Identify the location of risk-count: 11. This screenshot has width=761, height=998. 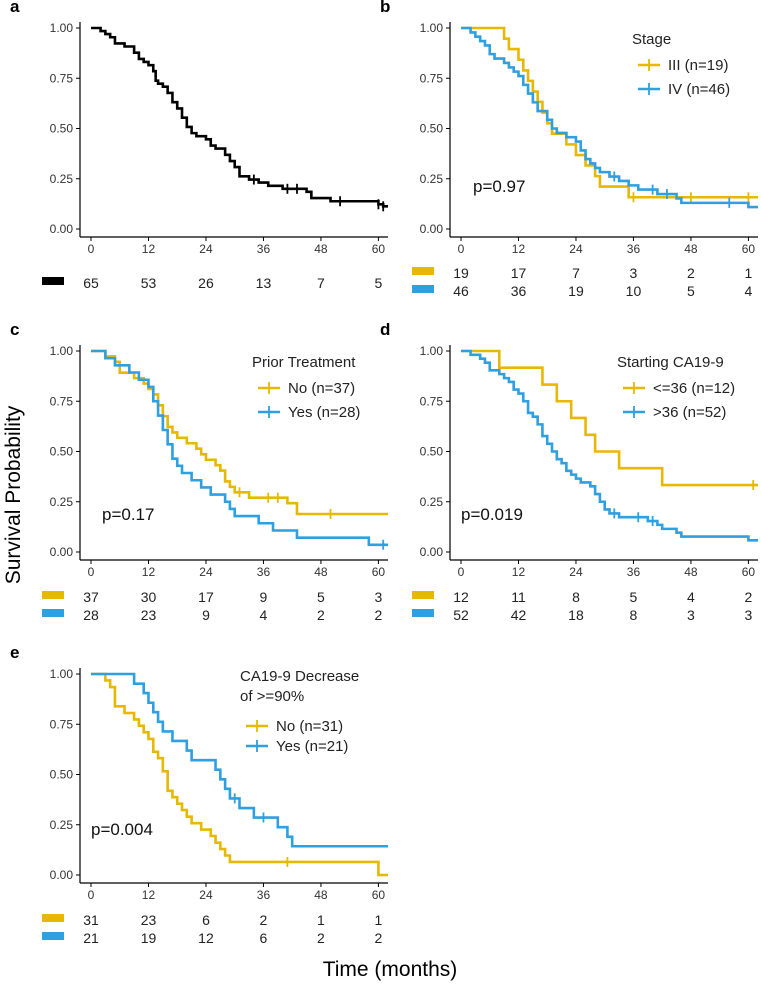
(518, 597).